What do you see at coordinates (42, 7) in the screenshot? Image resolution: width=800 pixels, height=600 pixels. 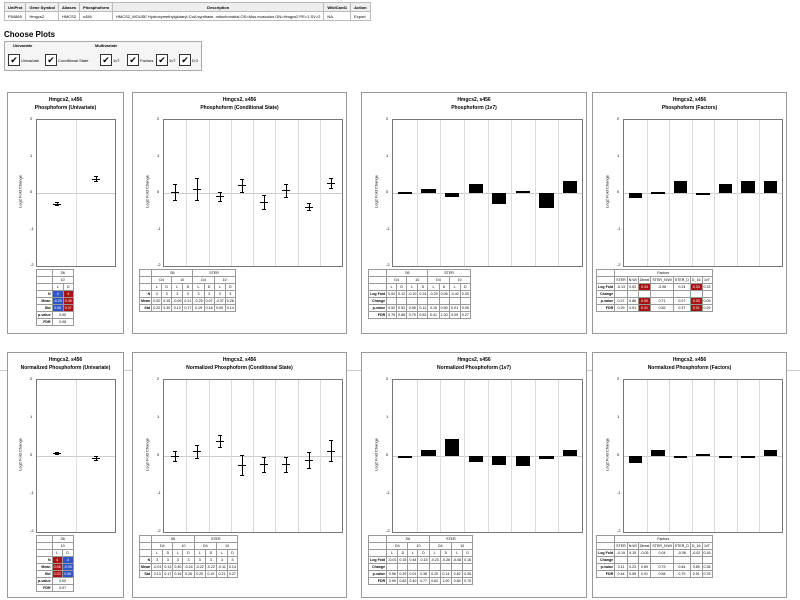 I see `col-header: Gene Symbol` at bounding box center [42, 7].